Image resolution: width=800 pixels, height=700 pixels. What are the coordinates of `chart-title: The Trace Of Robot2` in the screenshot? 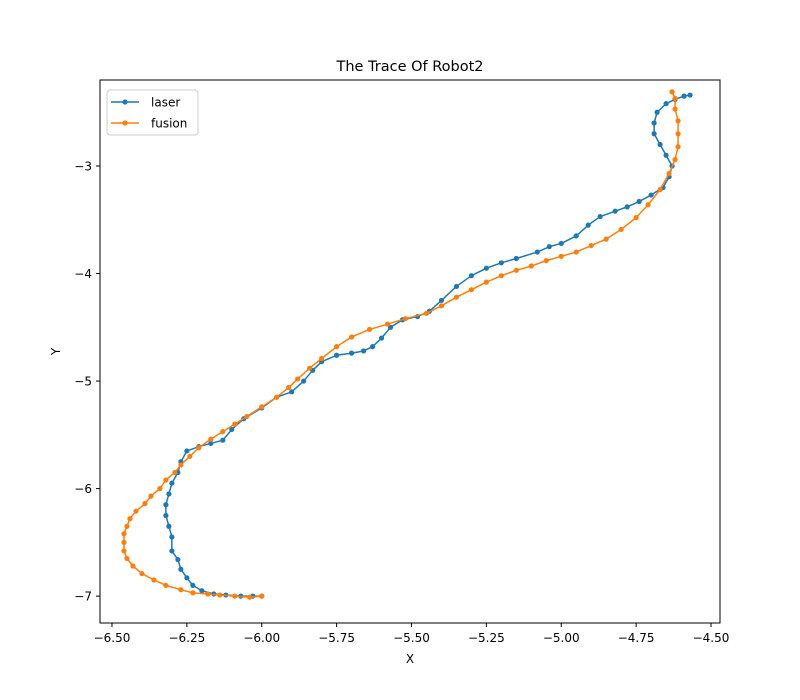 It's located at (409, 67).